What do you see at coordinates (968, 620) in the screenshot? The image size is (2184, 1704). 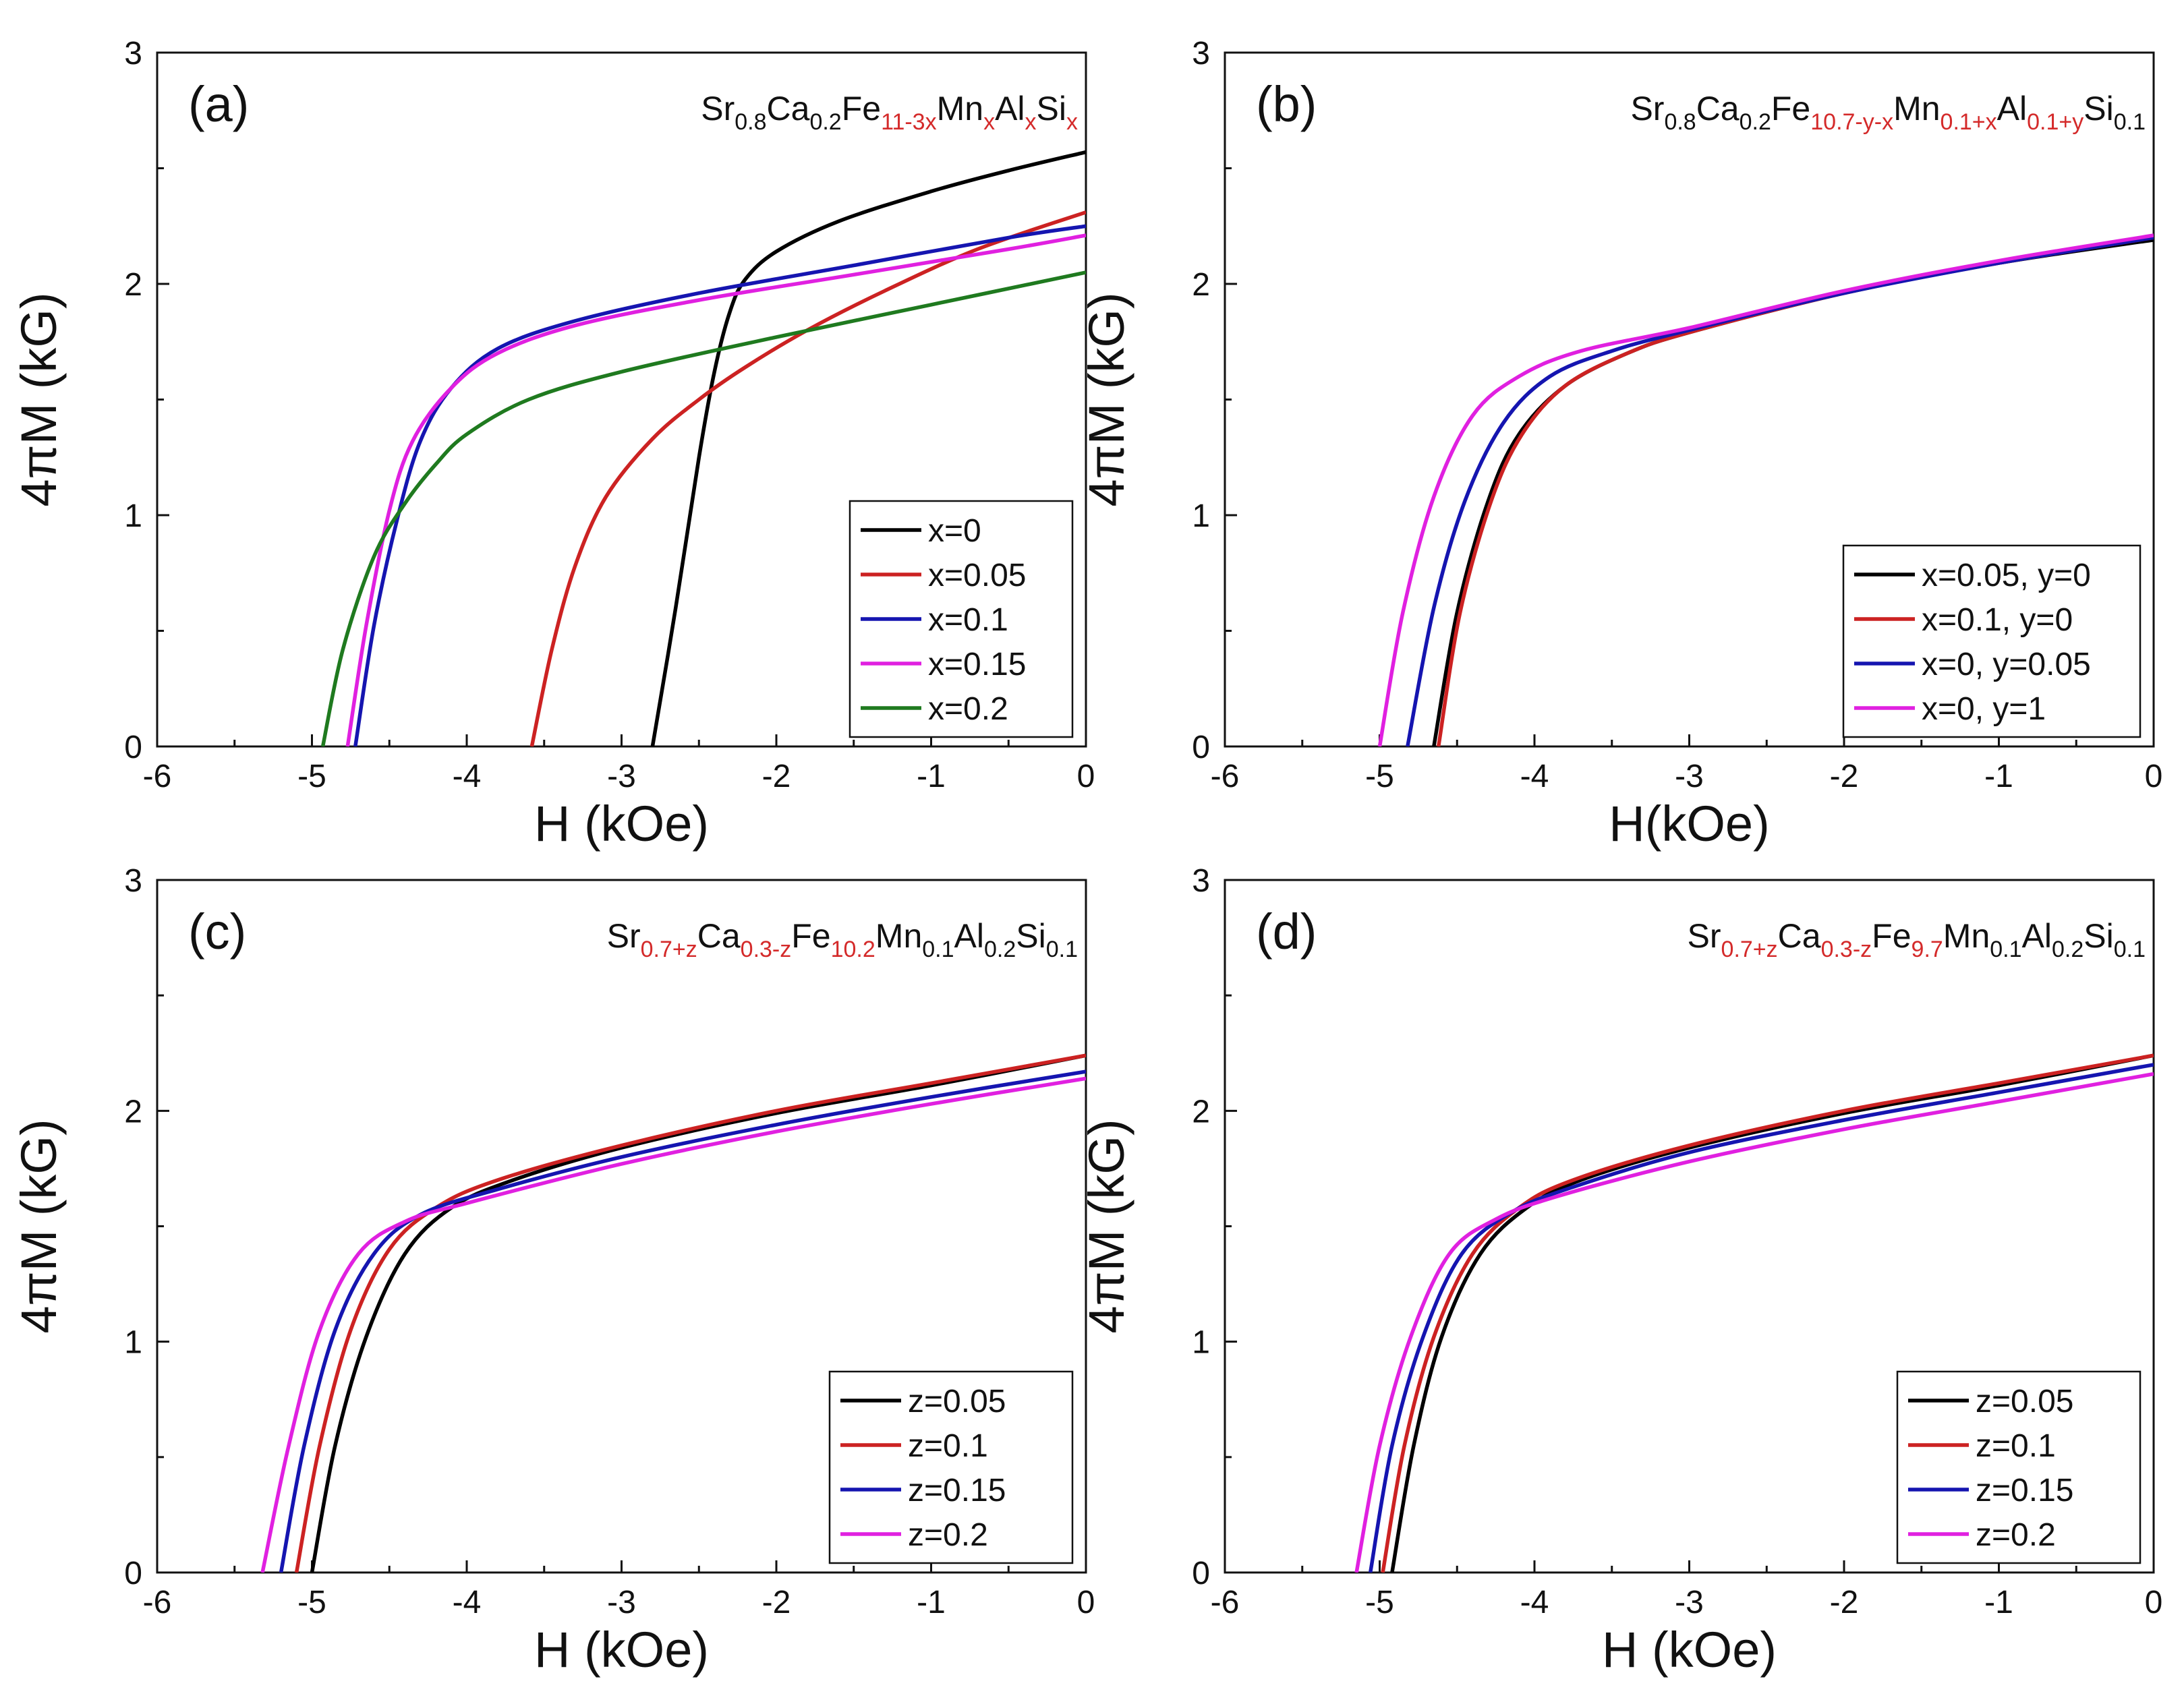 I see `legend-entry-label: x=0.1` at bounding box center [968, 620].